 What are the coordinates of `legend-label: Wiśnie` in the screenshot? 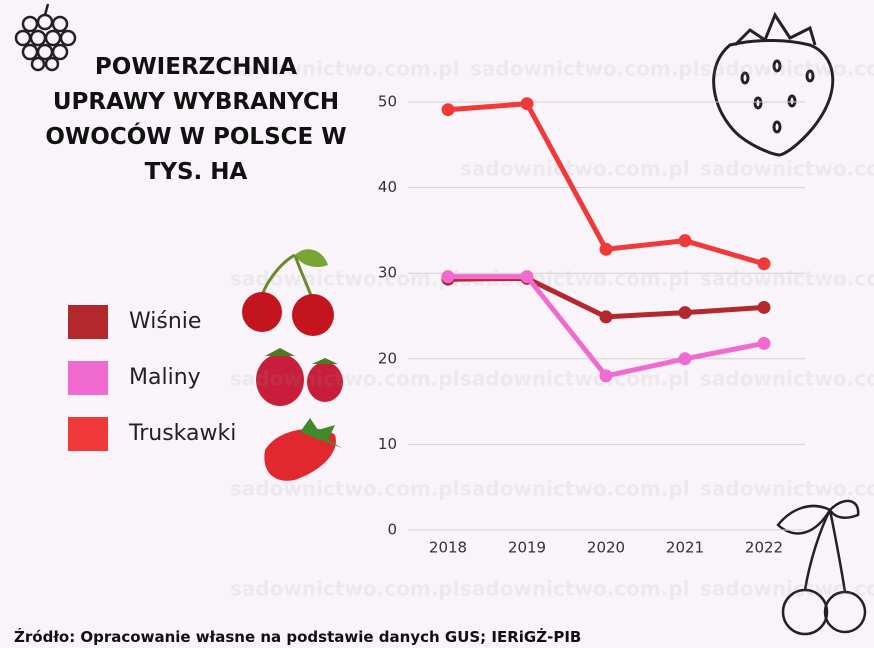 It's located at (165, 321).